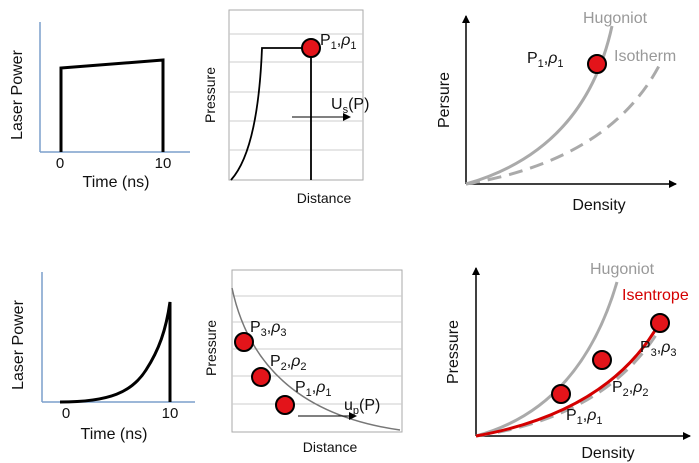  I want to click on bottom-eos-hugoniot-curve, so click(547, 359).